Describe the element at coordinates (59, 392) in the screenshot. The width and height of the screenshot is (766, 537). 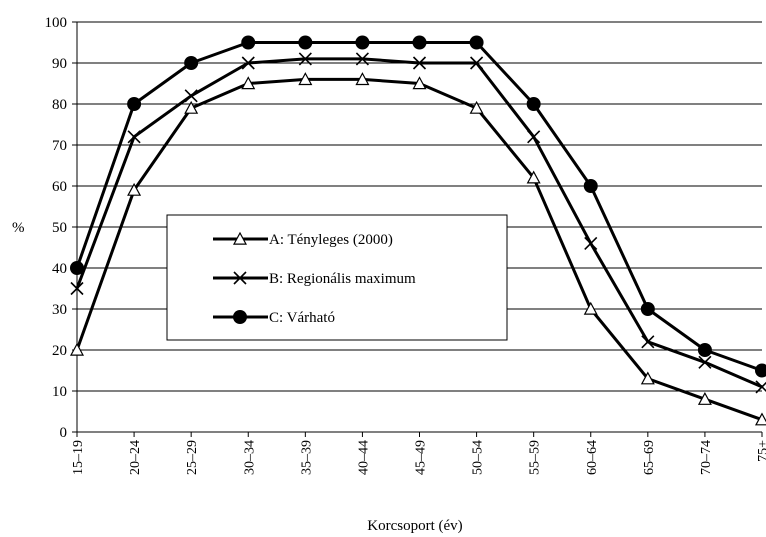
I see `y-tick-label: 10` at that location.